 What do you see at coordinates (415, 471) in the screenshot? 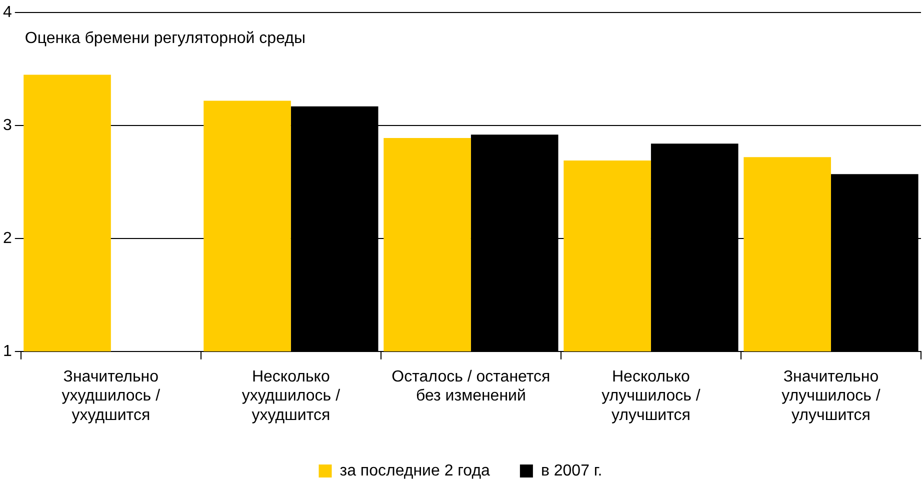
I see `legend-label: за последние 2 года` at bounding box center [415, 471].